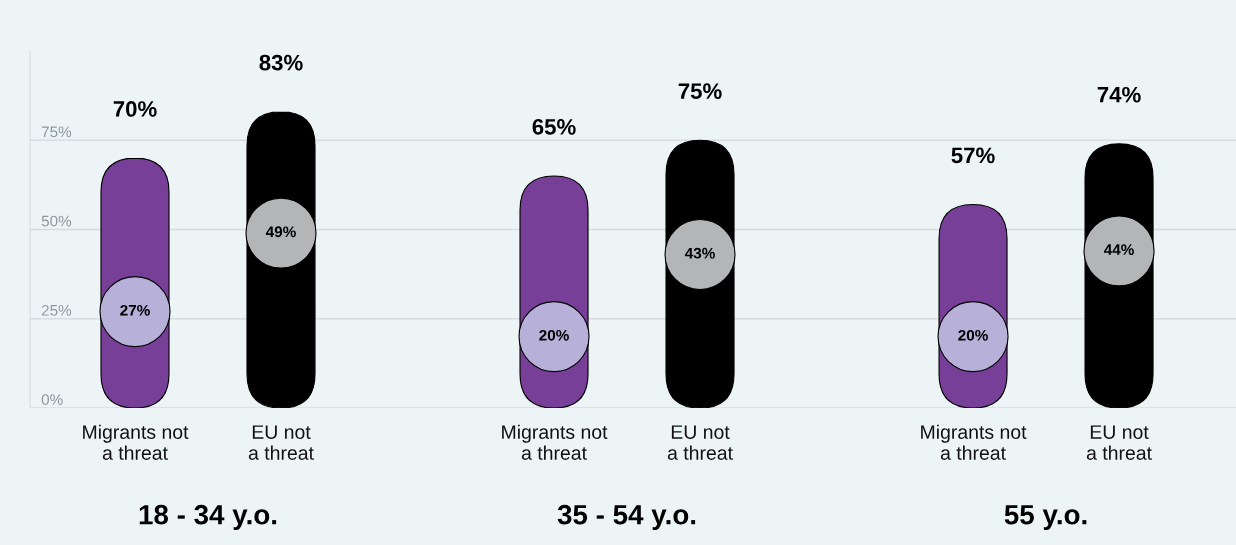  What do you see at coordinates (52, 399) in the screenshot?
I see `y-tick-label: 0%` at bounding box center [52, 399].